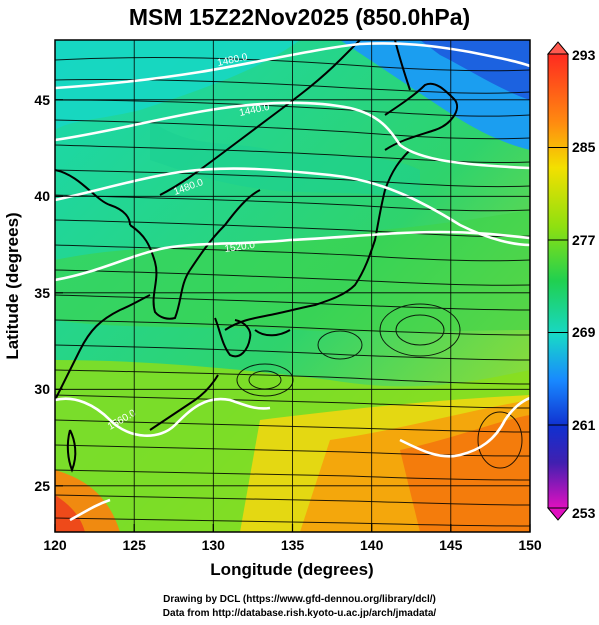  Describe the element at coordinates (135, 545) in the screenshot. I see `x-tick-label: 125` at that location.